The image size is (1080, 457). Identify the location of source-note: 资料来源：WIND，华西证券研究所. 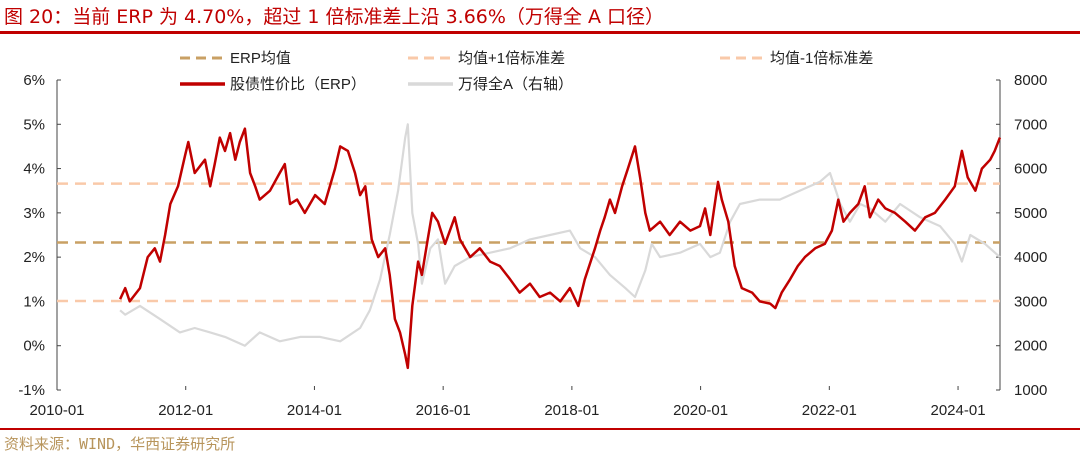
(120, 444).